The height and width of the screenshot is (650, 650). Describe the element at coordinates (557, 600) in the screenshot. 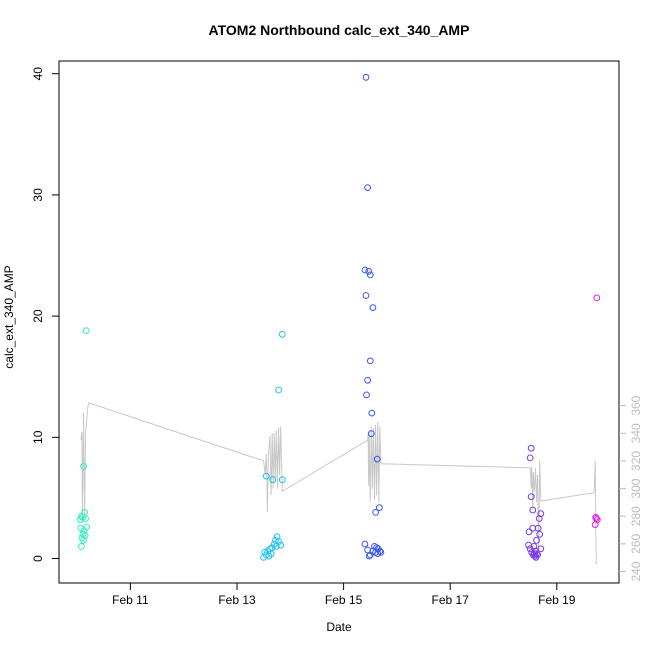

I see `x-tick-label: Feb 19` at that location.